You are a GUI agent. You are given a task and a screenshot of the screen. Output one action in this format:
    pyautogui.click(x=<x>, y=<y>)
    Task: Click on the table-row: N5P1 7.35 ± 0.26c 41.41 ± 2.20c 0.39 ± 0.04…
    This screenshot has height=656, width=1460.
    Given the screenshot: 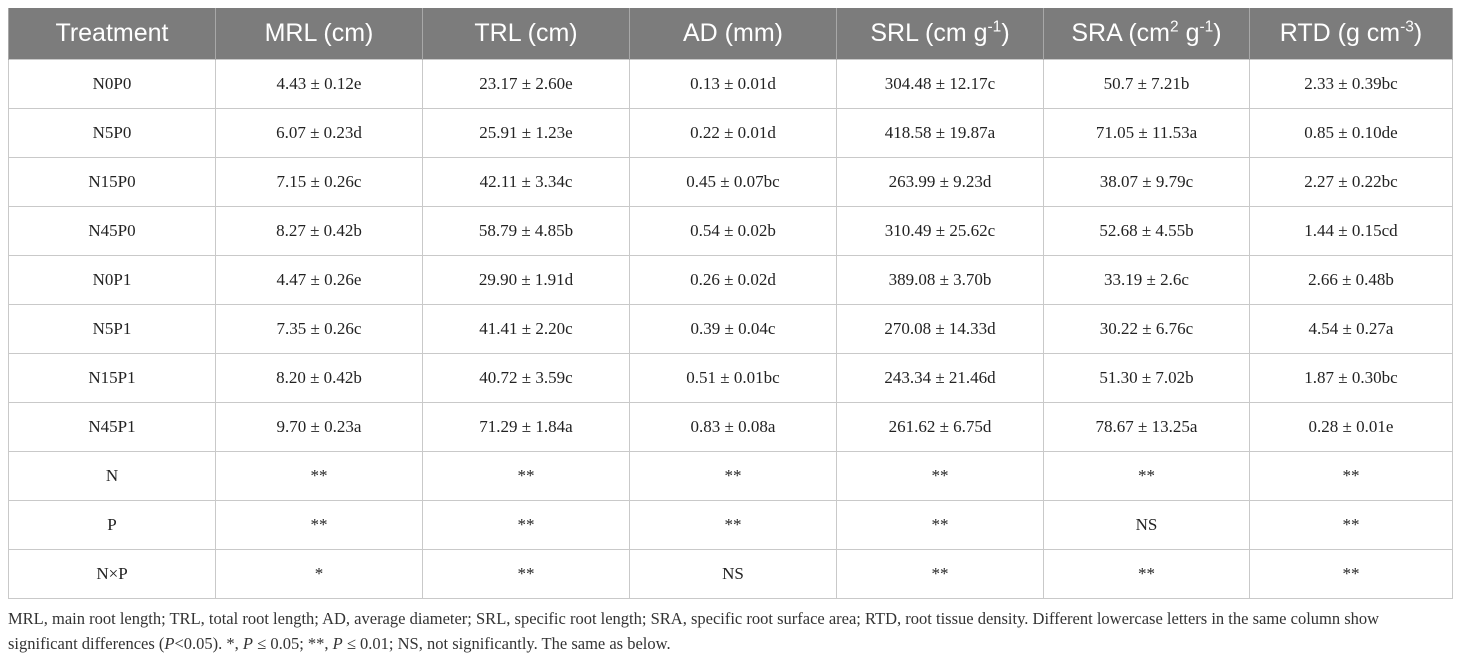 What is the action you would take?
    pyautogui.click(x=730, y=329)
    